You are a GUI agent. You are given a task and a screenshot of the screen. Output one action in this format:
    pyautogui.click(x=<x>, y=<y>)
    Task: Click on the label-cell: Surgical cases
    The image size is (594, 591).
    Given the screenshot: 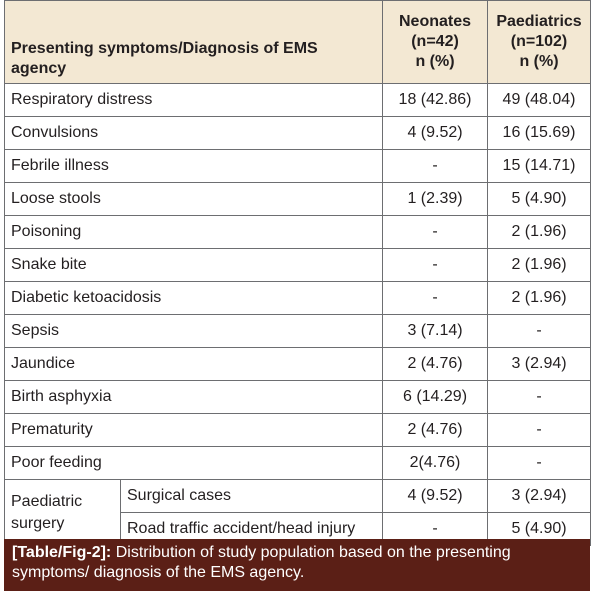 What is the action you would take?
    pyautogui.click(x=251, y=496)
    